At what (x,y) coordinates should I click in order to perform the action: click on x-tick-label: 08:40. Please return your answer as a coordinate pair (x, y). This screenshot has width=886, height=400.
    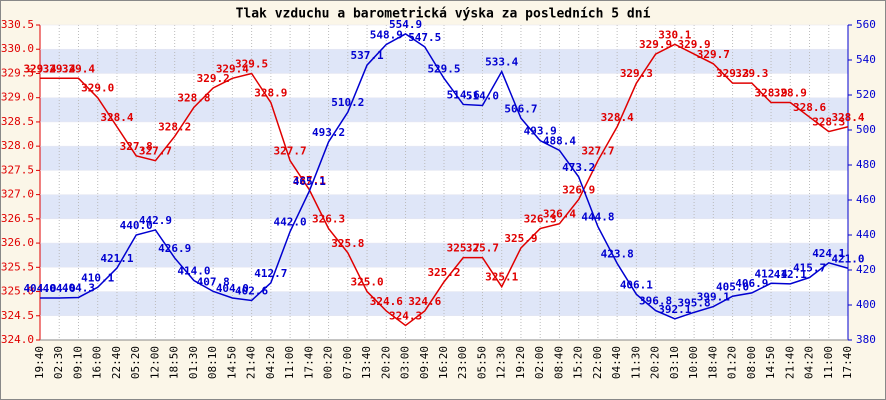
    Looking at the image, I should click on (558, 362).